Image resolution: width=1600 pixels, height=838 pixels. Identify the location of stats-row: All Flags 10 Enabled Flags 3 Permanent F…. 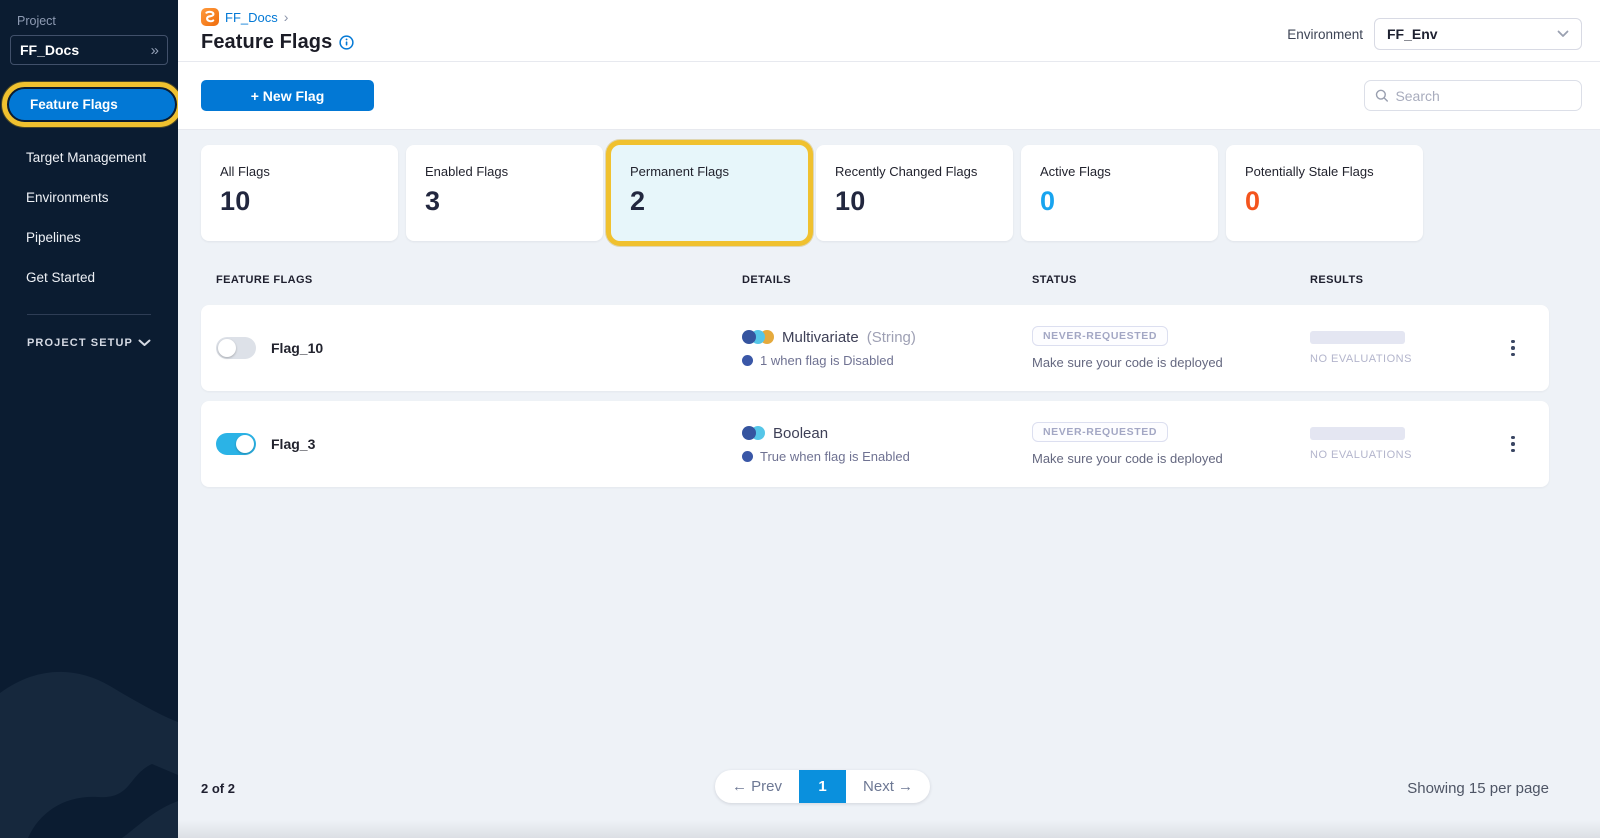
(875, 193).